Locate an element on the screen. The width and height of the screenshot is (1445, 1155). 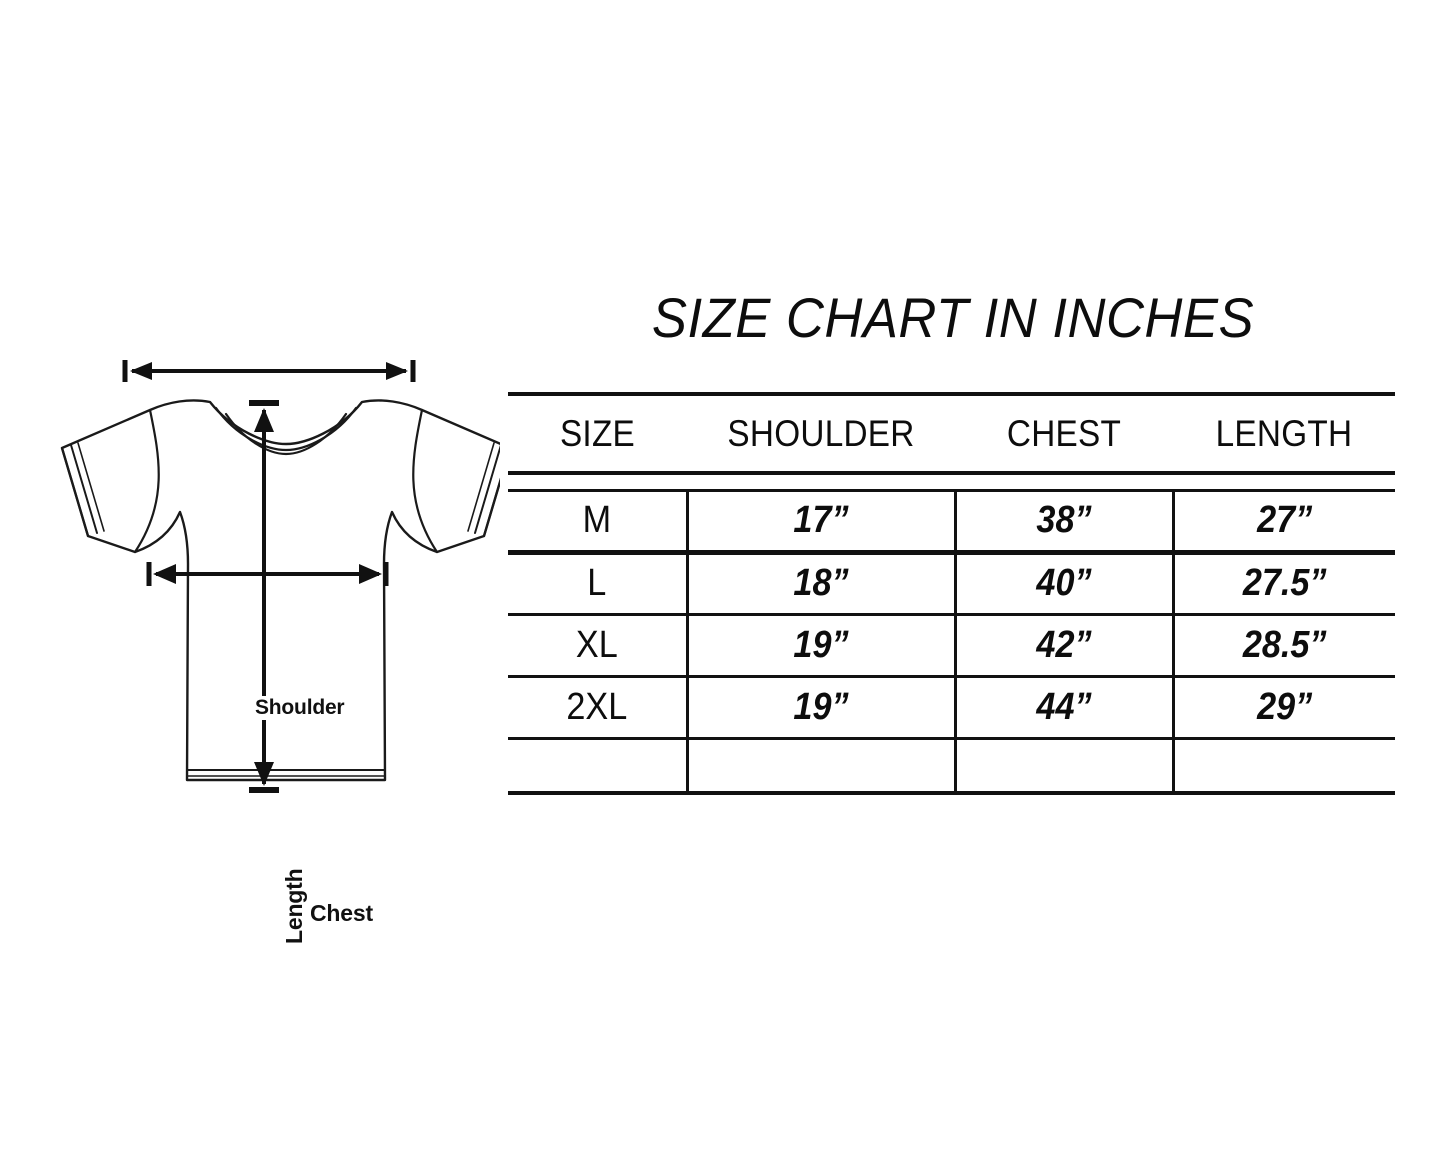
table-row: L 18” 40” 27.5” is located at coordinates (951, 584).